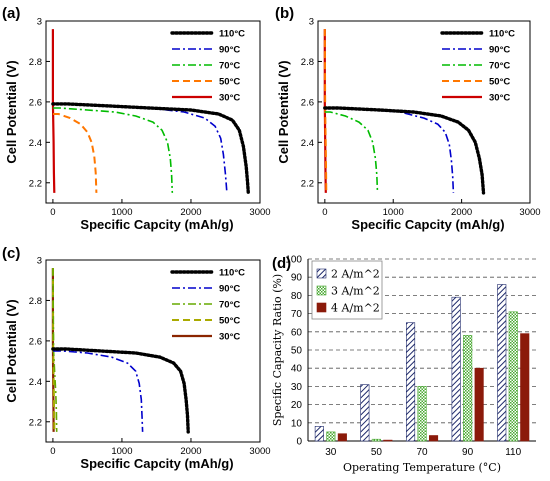 The image size is (550, 481). What do you see at coordinates (297, 332) in the screenshot?
I see `y-tick-label: 60` at bounding box center [297, 332].